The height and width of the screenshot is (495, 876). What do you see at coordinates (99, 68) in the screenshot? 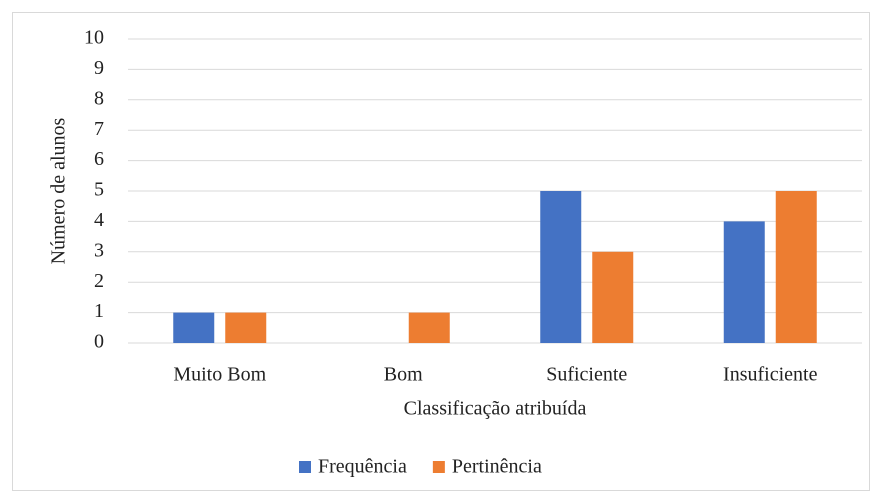
I see `y-tick-label: 9` at bounding box center [99, 68].